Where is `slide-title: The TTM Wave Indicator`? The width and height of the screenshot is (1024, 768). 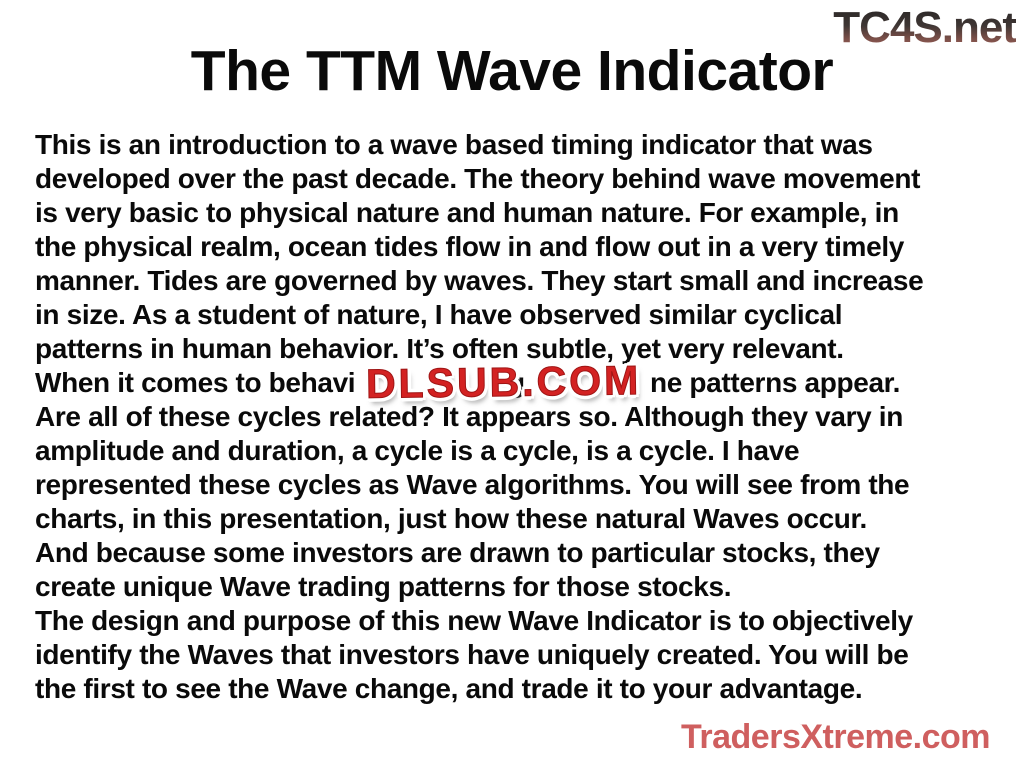 slide-title: The TTM Wave Indicator is located at coordinates (512, 71).